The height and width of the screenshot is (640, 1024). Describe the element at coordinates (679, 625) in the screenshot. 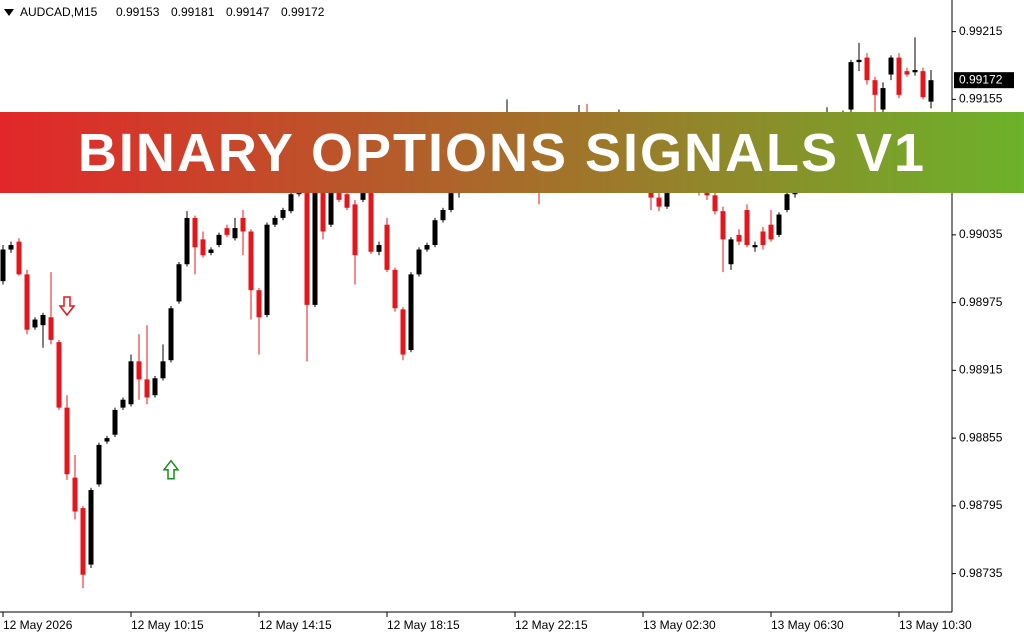

I see `x-tick-label: 13 May 02:30` at that location.